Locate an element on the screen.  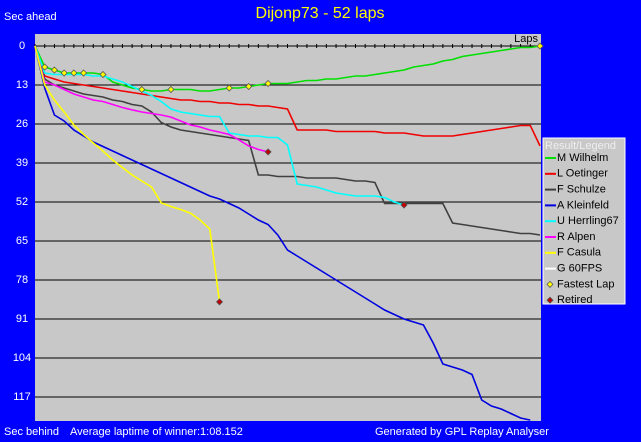
legend-title: Result/Legend is located at coordinates (580, 146).